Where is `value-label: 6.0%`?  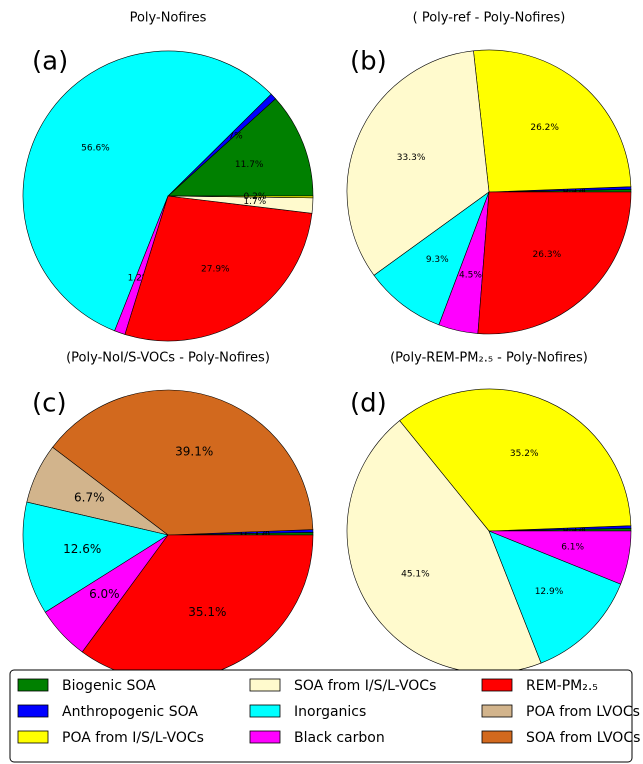
value-label: 6.0% is located at coordinates (104, 594).